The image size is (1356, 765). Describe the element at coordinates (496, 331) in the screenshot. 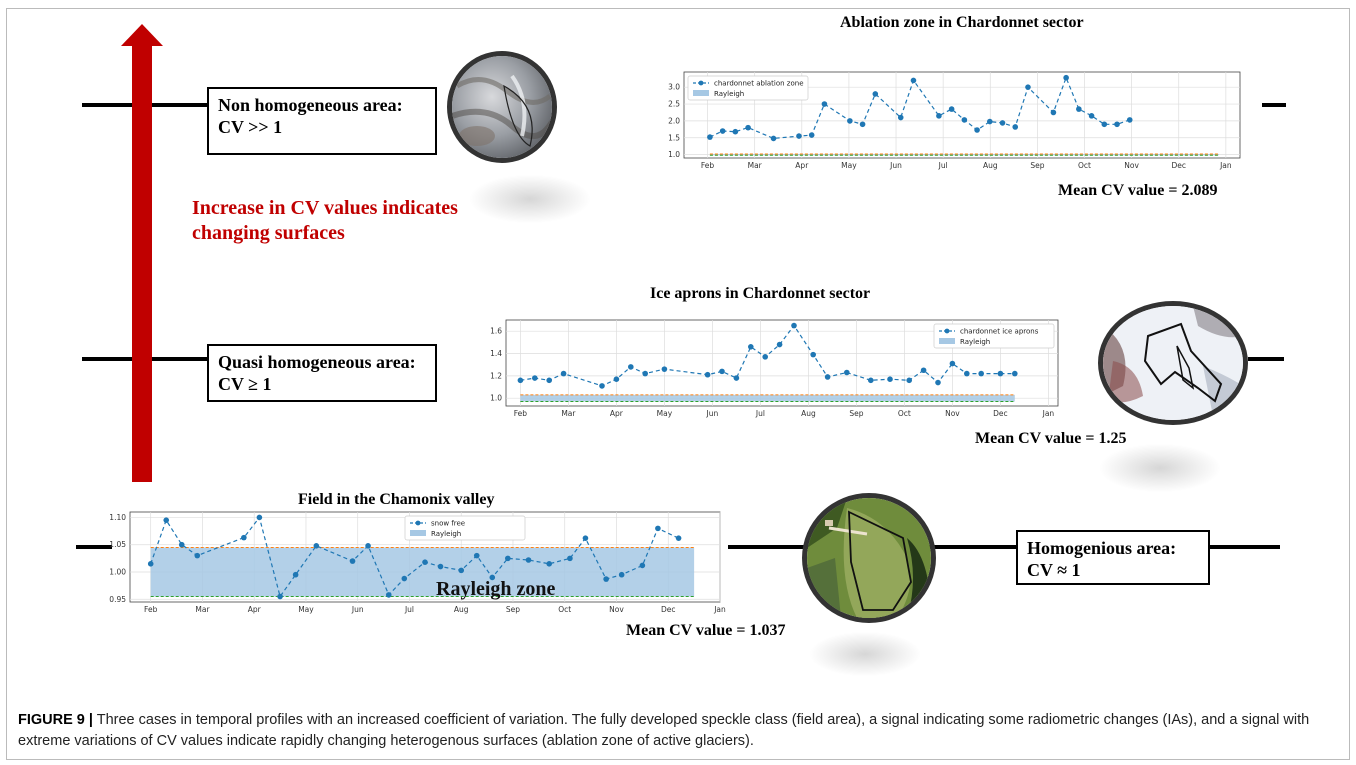

I see `y-tick-label: 1.6` at that location.